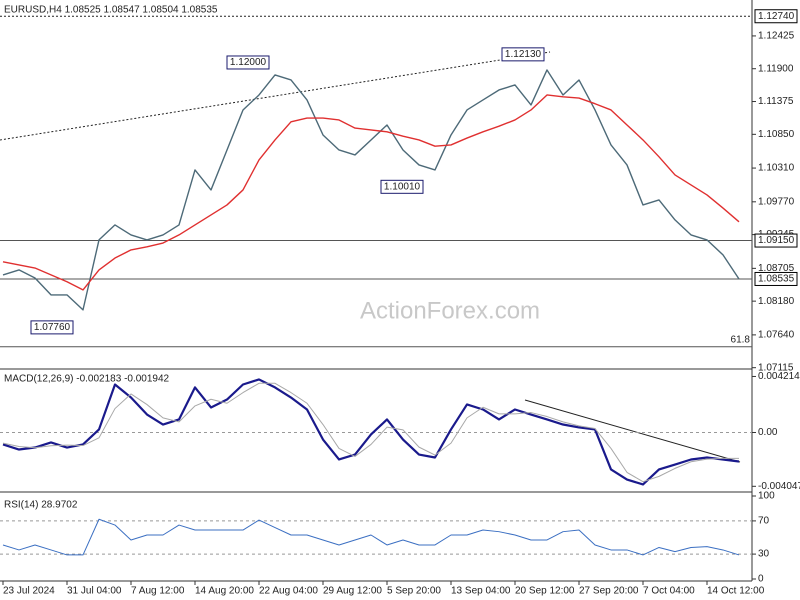 The image size is (800, 600). What do you see at coordinates (481, 591) in the screenshot?
I see `x-tick-label: 13 Sep 04:00` at bounding box center [481, 591].